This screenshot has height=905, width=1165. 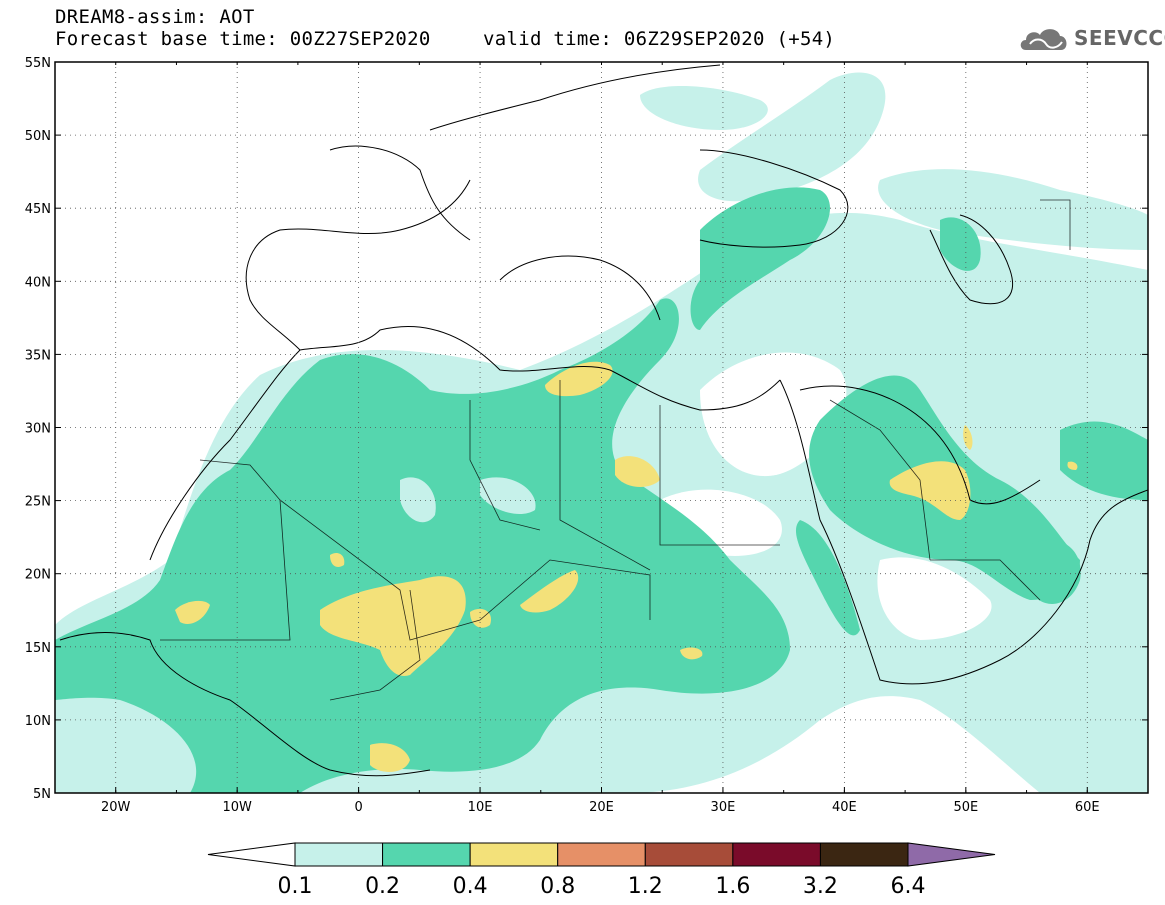 I want to click on seevccc-logo: SEEVCCC, so click(x=1091, y=38).